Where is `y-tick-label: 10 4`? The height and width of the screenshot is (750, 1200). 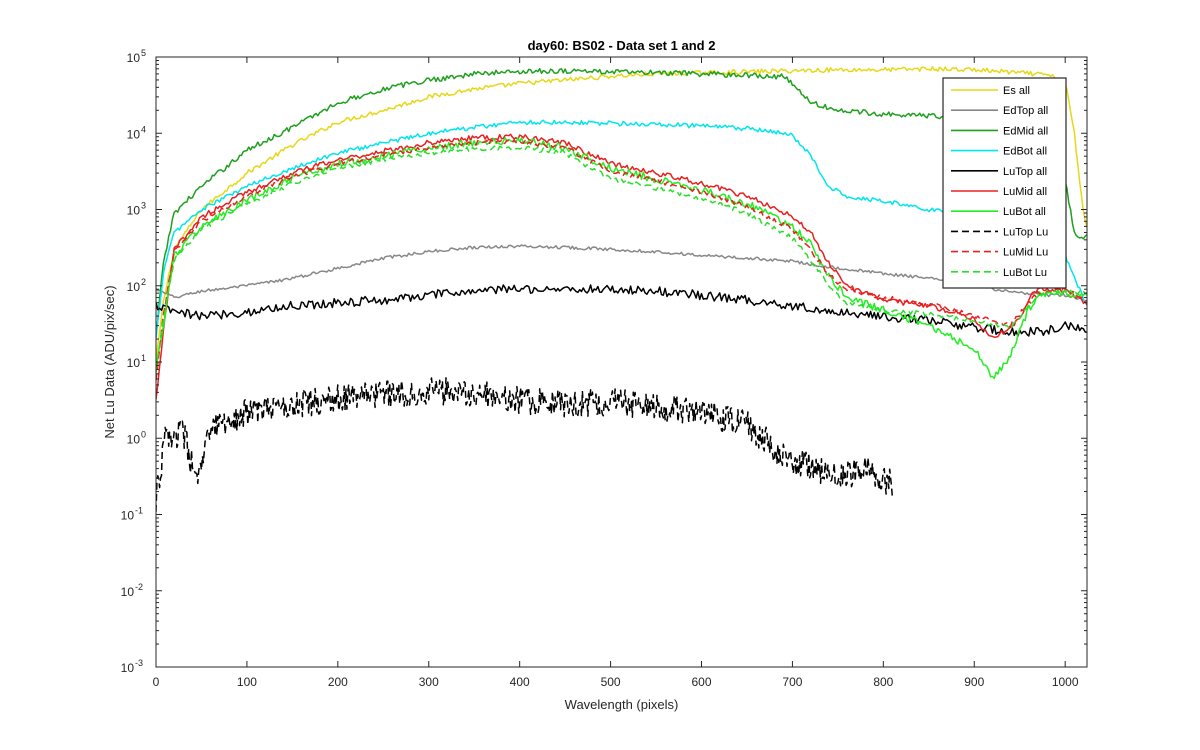 y-tick-label: 10 4 is located at coordinates (136, 132).